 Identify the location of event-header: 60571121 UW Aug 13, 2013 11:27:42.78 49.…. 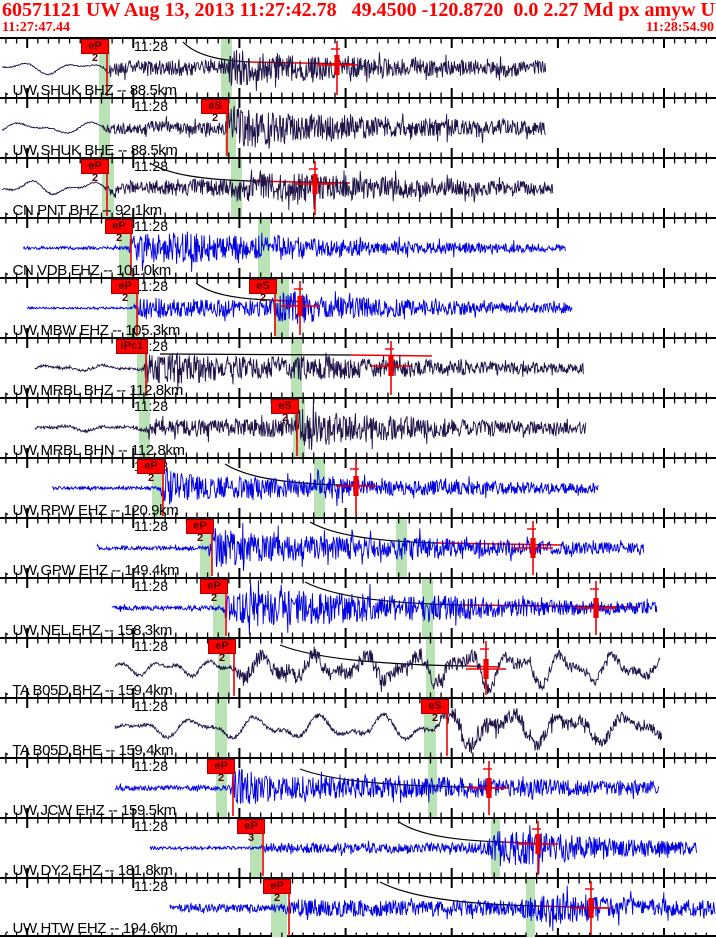
(358, 18).